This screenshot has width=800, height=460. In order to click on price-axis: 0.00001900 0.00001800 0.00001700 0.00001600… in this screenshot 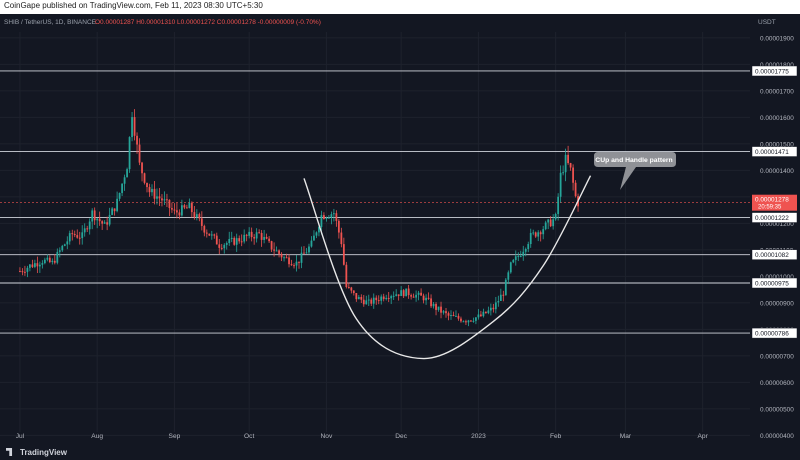, I will do `click(775, 230)`.